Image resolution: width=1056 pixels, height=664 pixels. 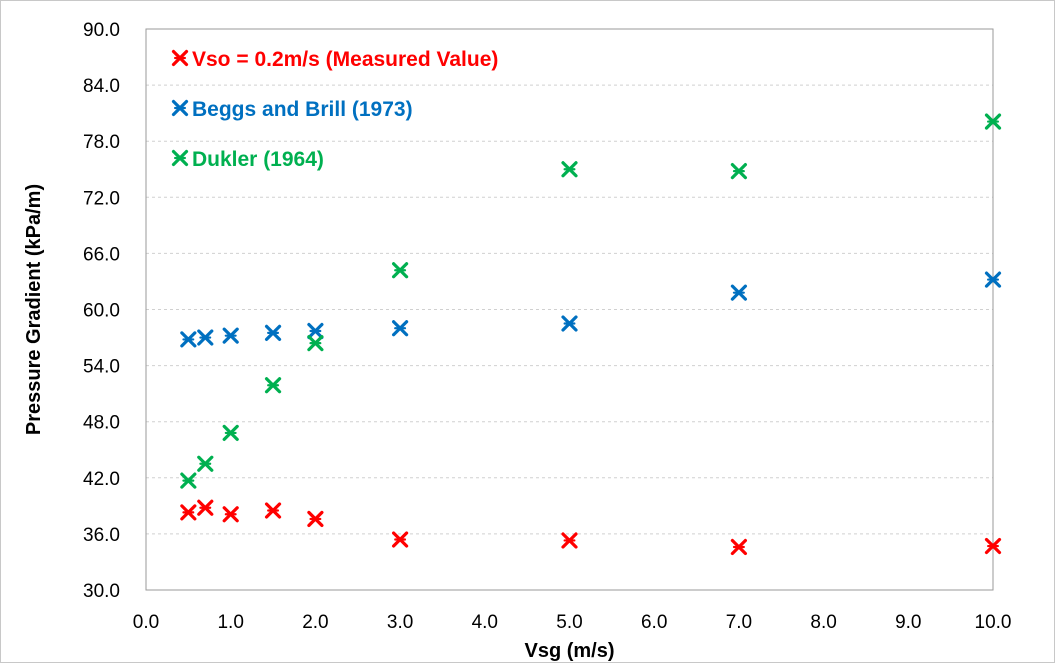 What do you see at coordinates (654, 622) in the screenshot?
I see `x-tick-label: 6.0` at bounding box center [654, 622].